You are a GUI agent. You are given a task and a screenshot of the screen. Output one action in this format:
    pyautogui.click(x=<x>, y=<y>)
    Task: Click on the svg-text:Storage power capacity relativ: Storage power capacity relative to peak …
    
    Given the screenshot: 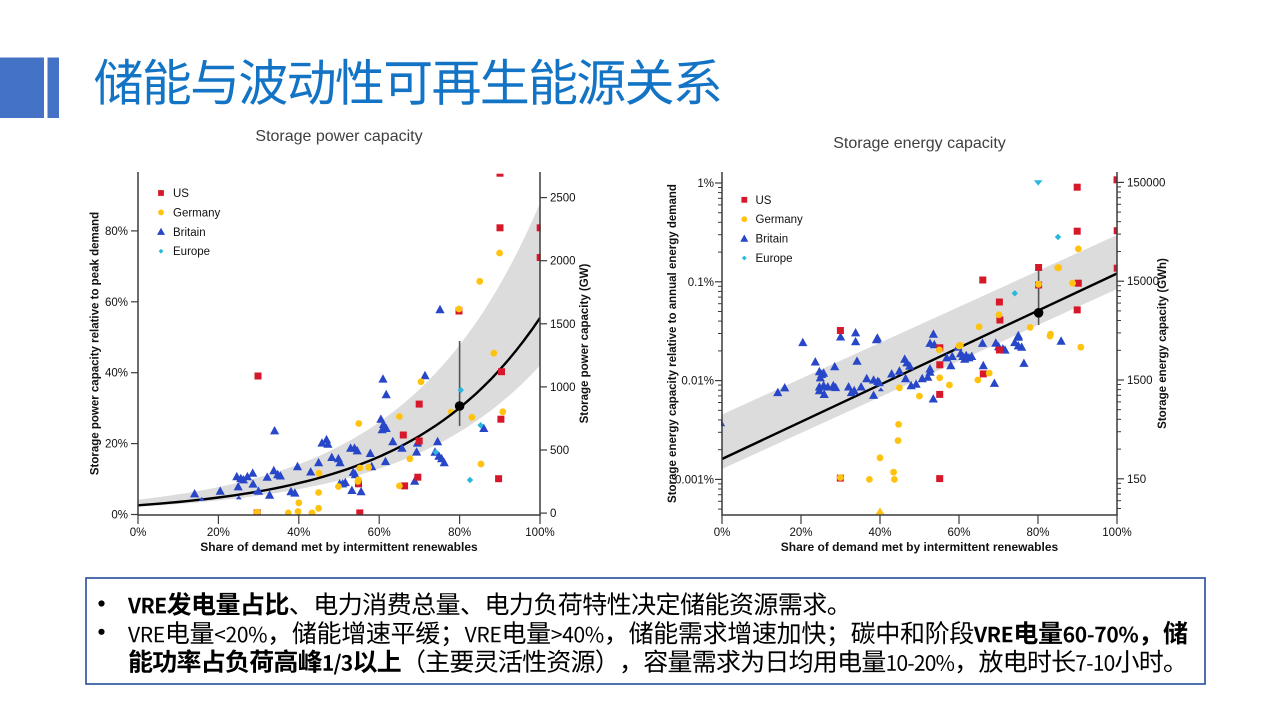 What is the action you would take?
    pyautogui.click(x=96, y=343)
    